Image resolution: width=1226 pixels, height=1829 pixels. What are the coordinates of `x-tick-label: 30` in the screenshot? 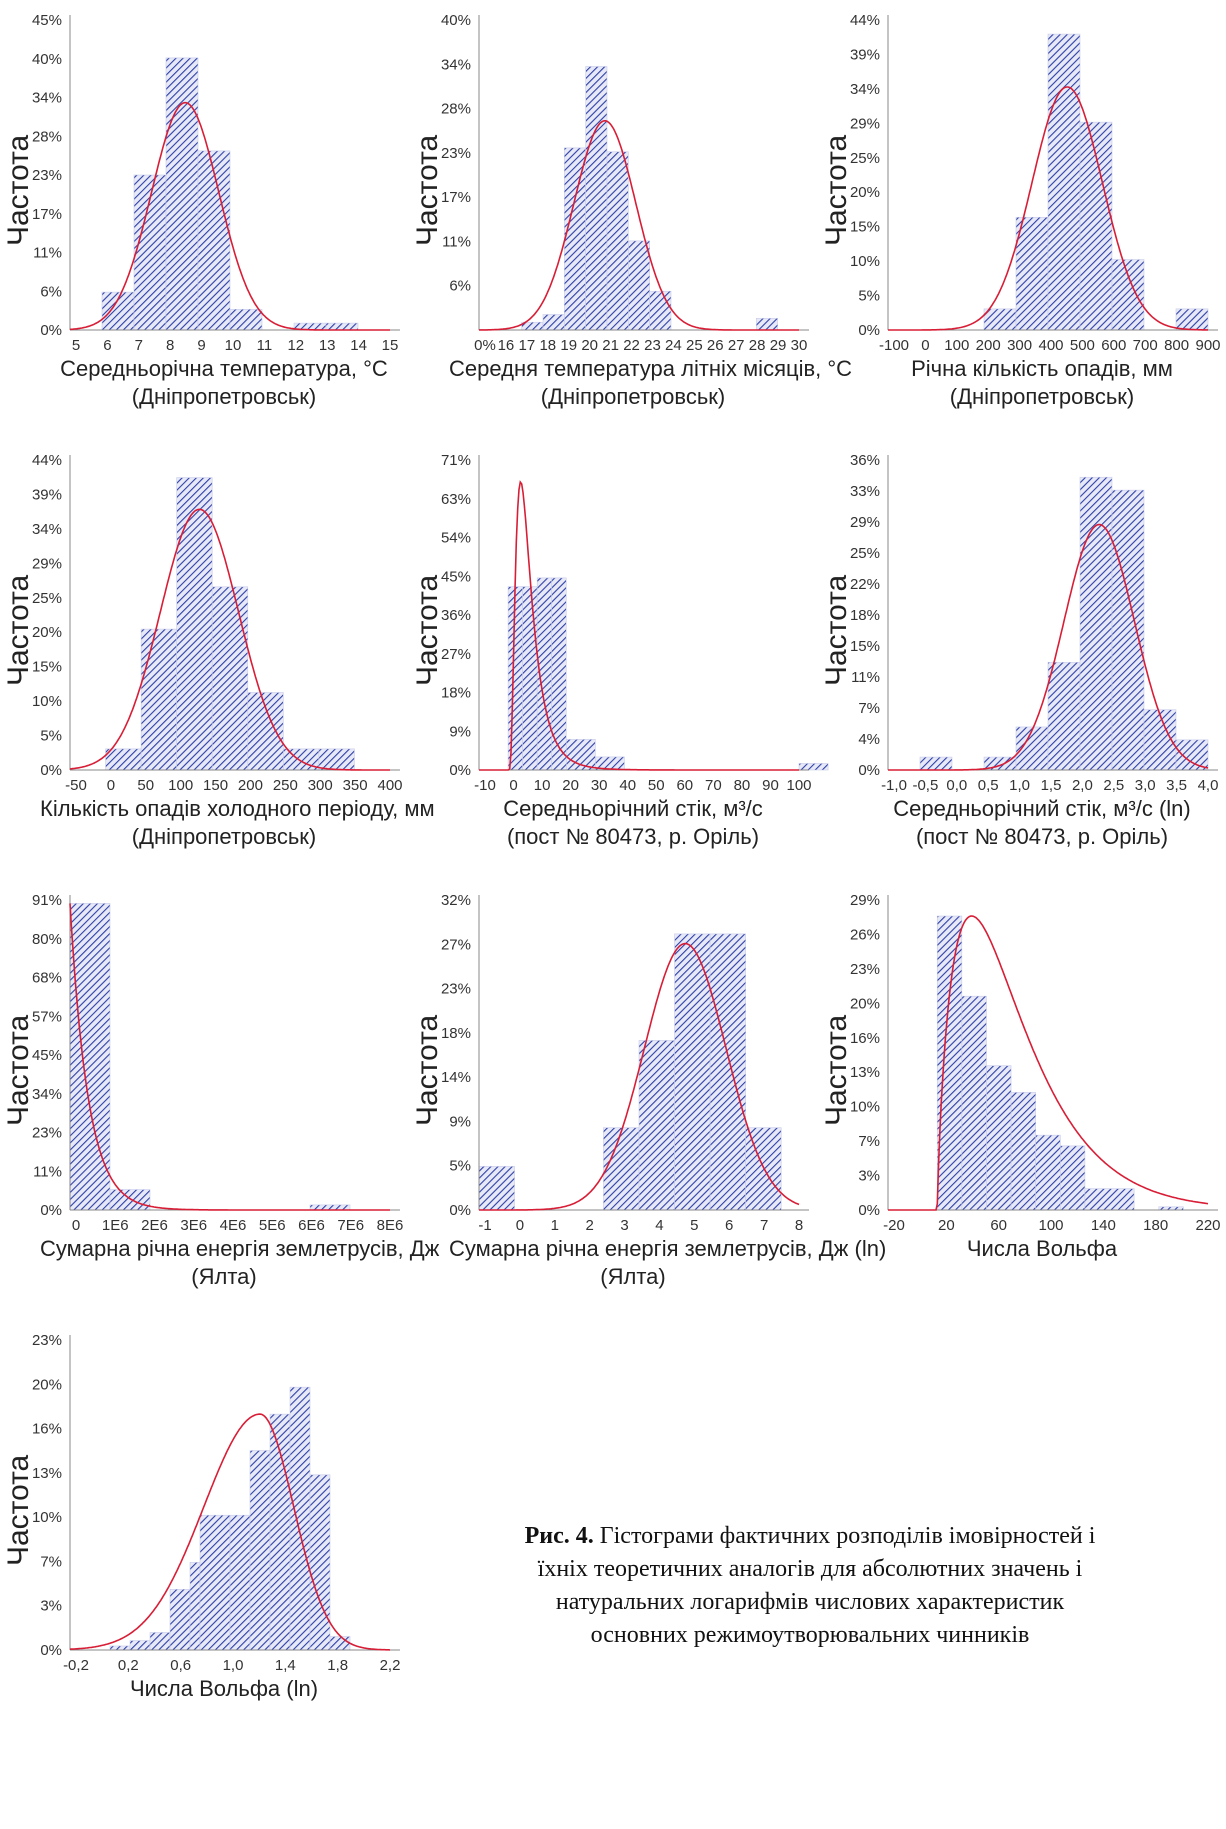 It's located at (599, 785).